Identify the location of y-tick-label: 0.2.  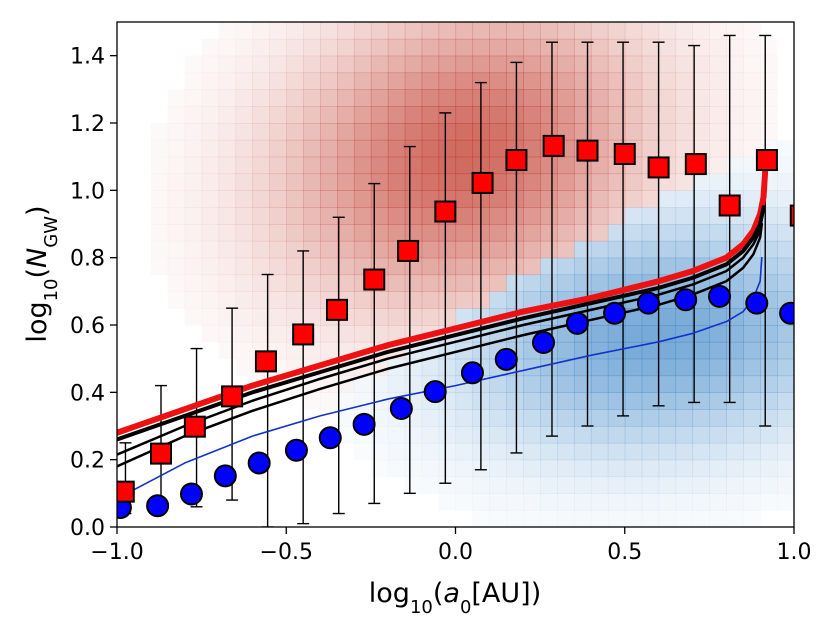
(87, 461).